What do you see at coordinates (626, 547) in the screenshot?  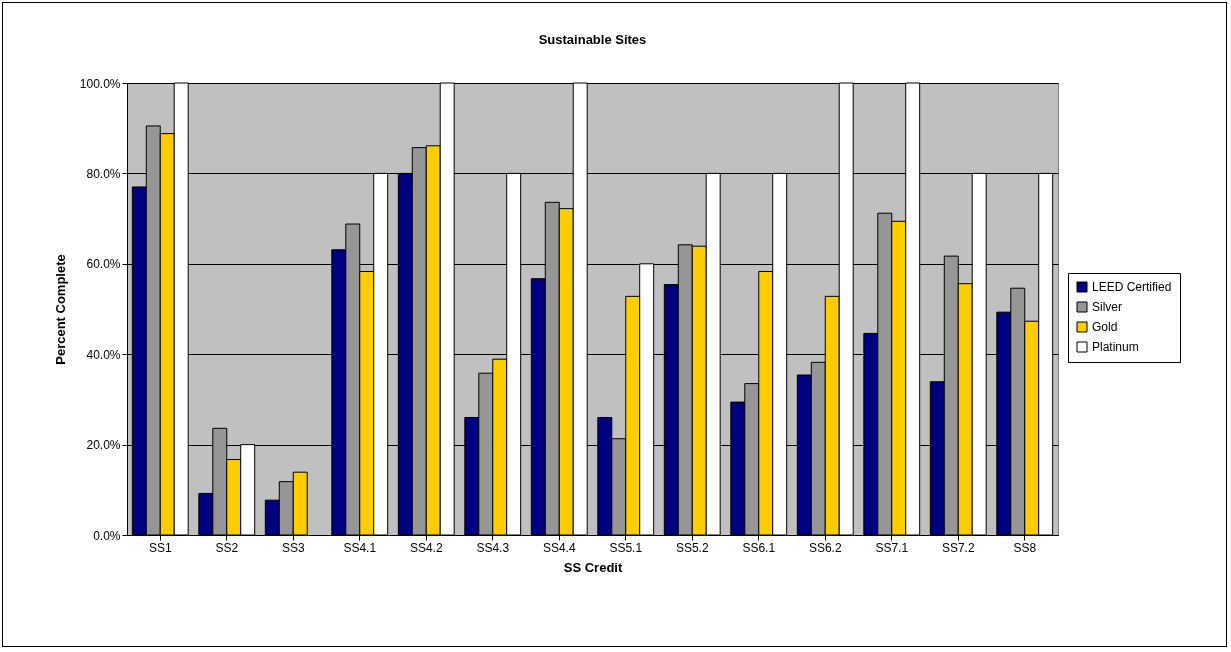 I see `x-tick-label: SS5.1` at bounding box center [626, 547].